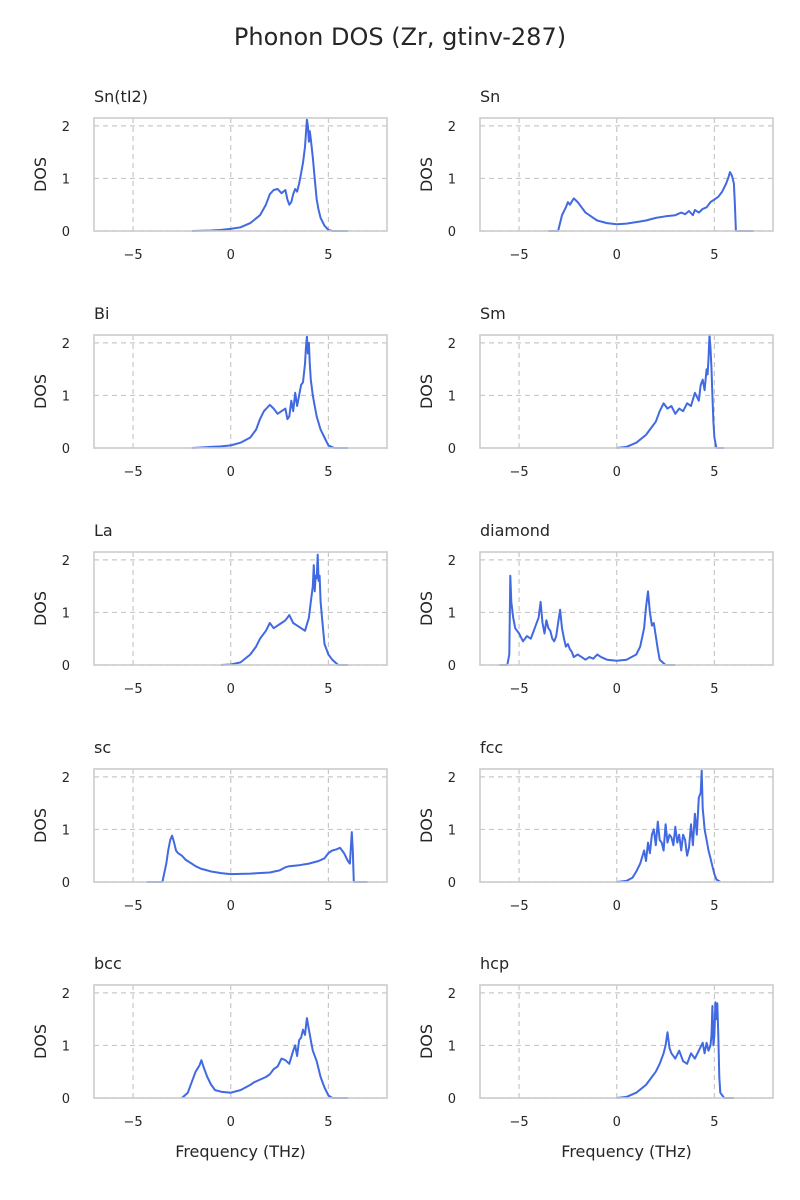  What do you see at coordinates (103, 530) in the screenshot?
I see `panel-title: La` at bounding box center [103, 530].